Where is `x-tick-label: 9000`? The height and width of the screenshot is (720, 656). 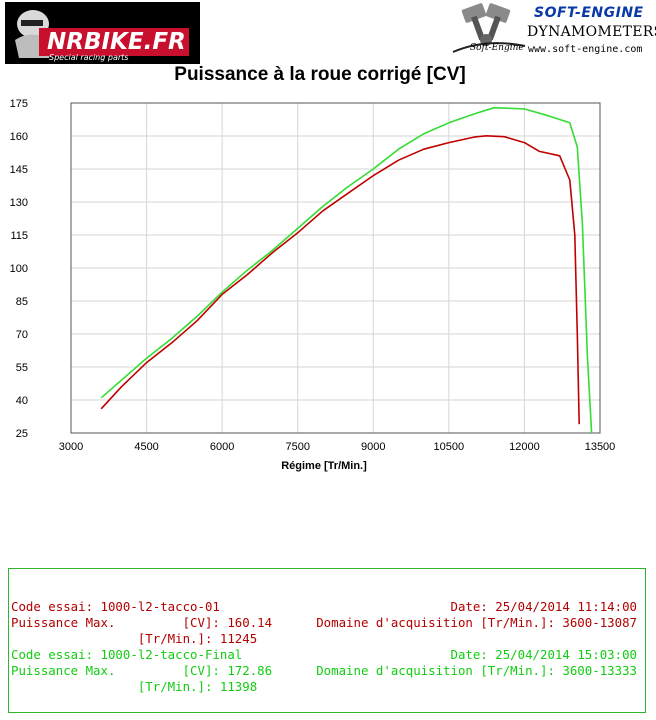 x-tick-label: 9000 is located at coordinates (373, 447).